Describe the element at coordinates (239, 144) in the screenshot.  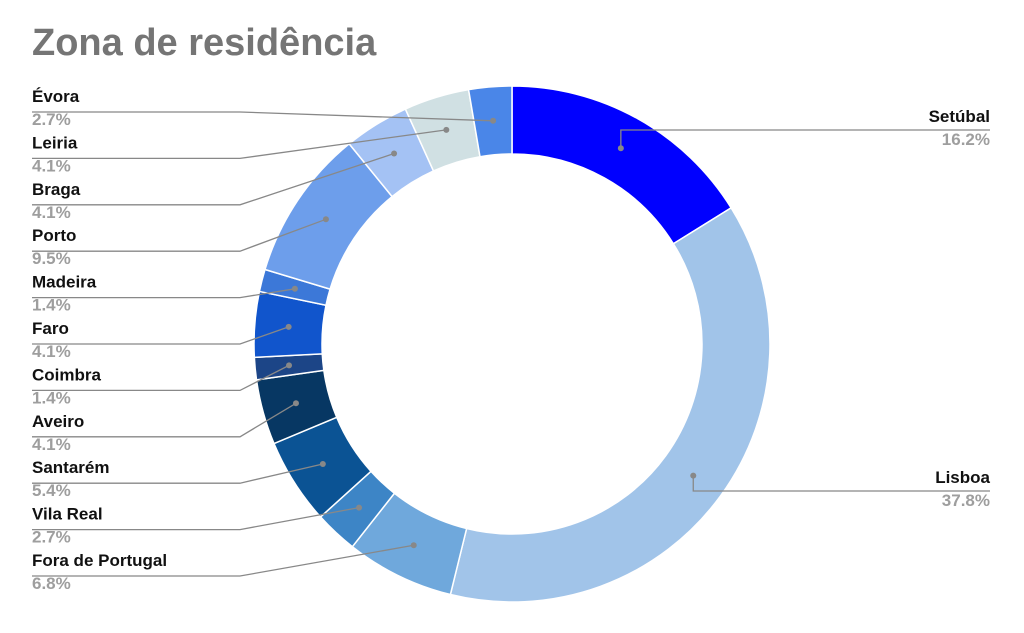
I see `leader-leiria` at that location.